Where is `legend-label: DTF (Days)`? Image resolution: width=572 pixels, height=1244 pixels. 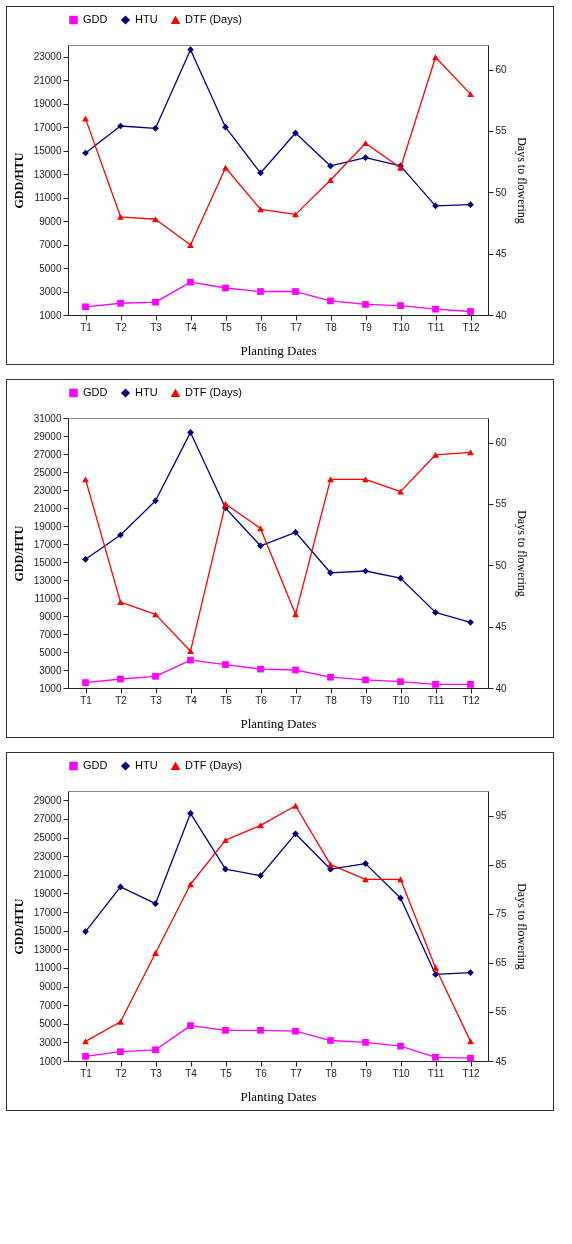
legend-label: DTF (Days) is located at coordinates (213, 19).